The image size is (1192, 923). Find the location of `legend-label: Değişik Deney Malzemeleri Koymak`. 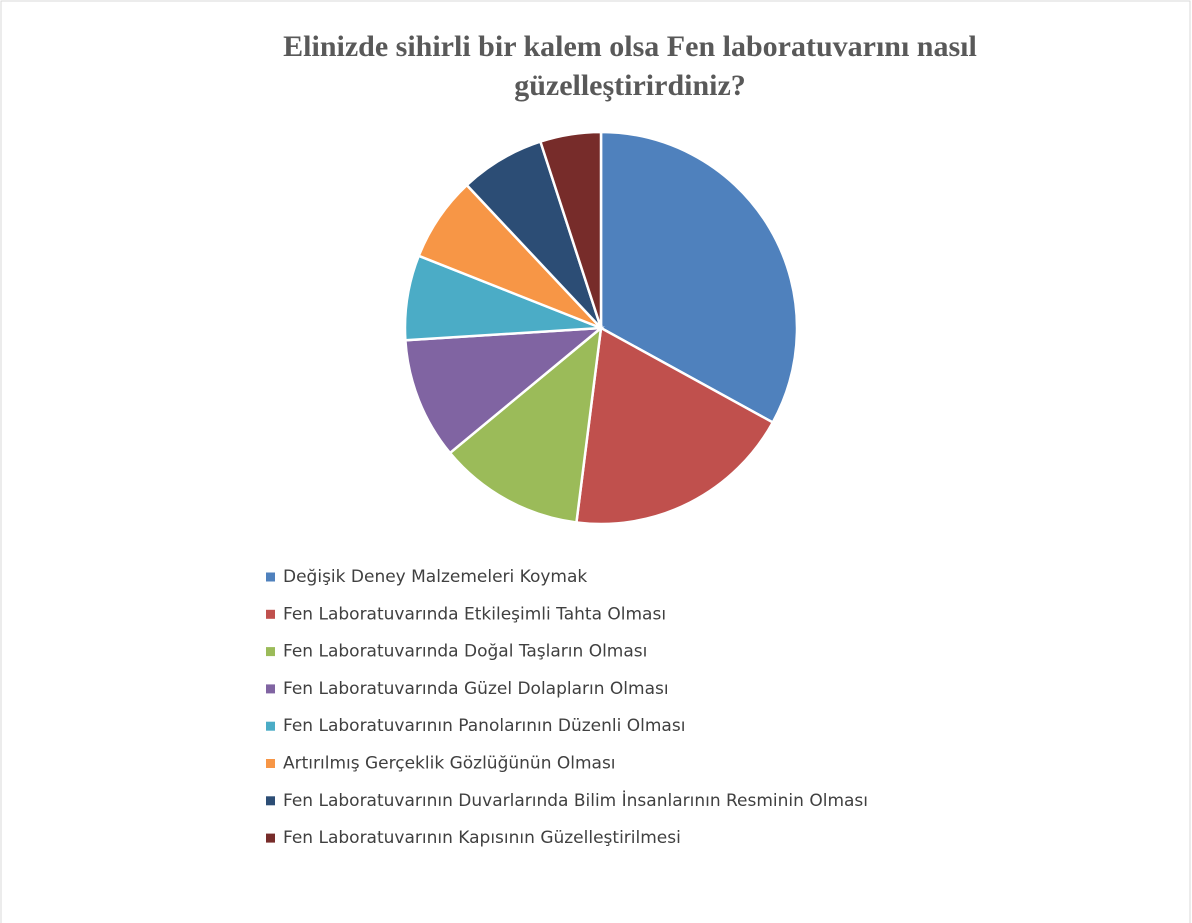

legend-label: Değişik Deney Malzemeleri Koymak is located at coordinates (435, 577).